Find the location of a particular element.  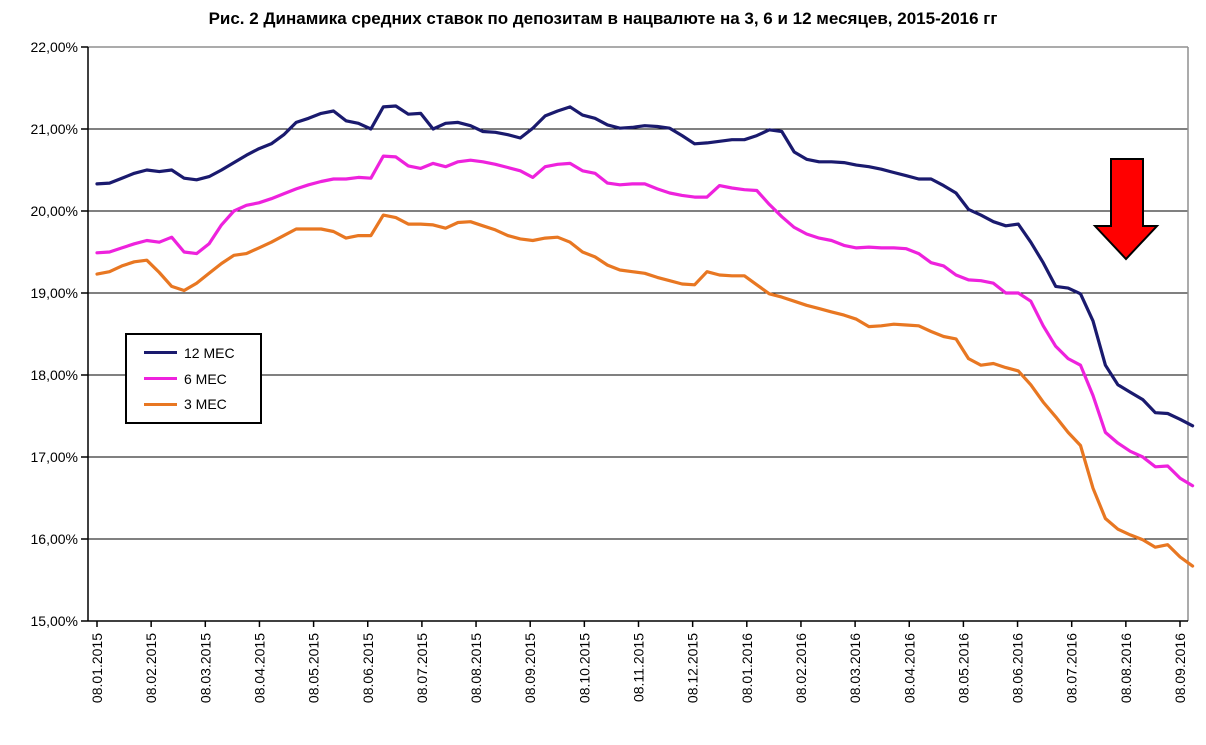

x-tick-label: 08.08.2016 is located at coordinates (1126, 668).